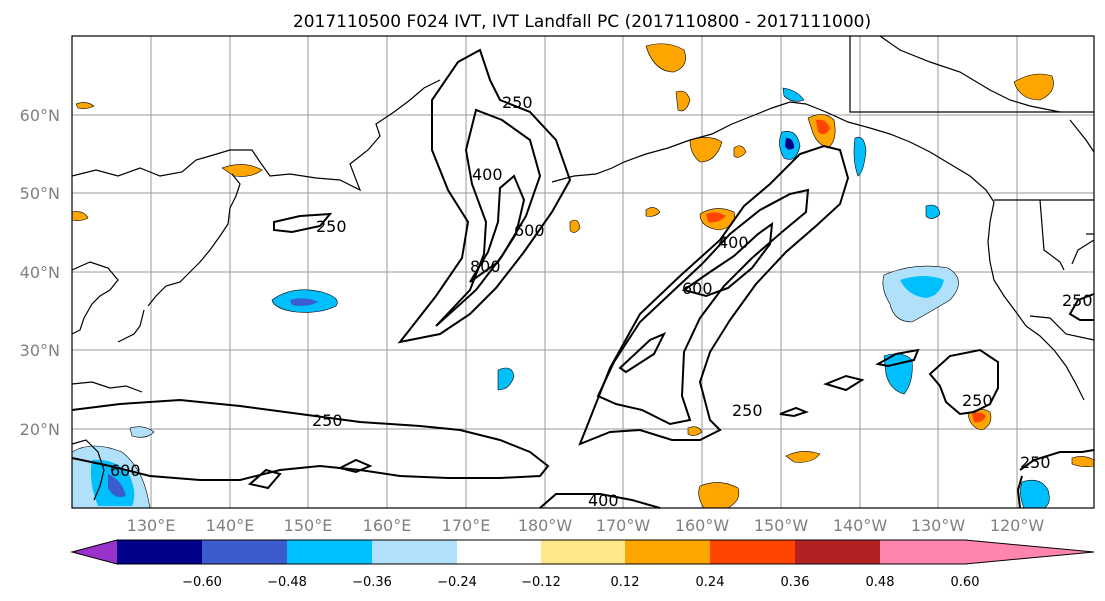  What do you see at coordinates (40, 115) in the screenshot?
I see `lat-label: 60°N` at bounding box center [40, 115].